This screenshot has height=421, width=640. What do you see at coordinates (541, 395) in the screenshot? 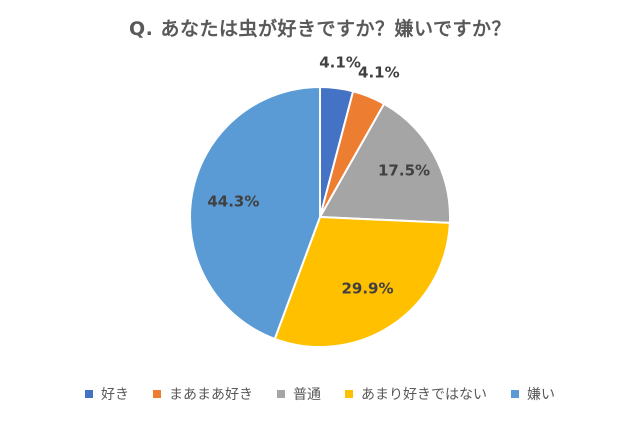
I see `legend-label-5: 嫌い` at bounding box center [541, 395].